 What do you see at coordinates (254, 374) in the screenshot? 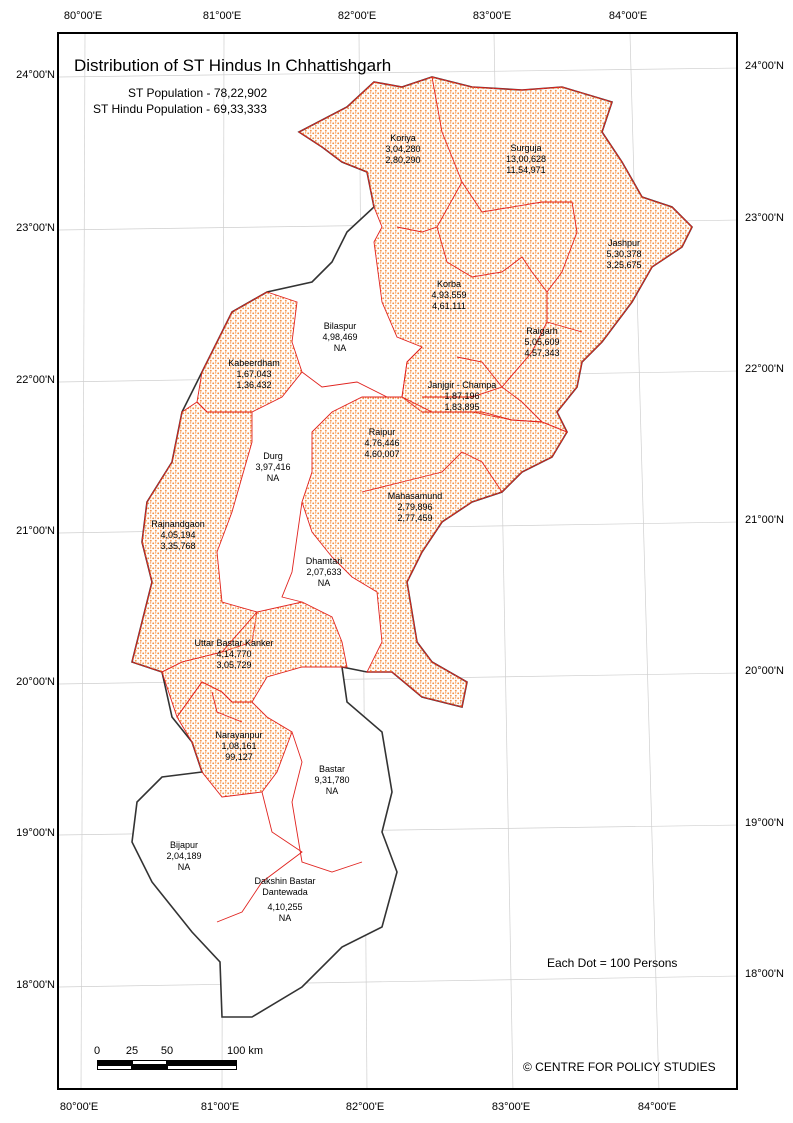
I see `district-label: Kabeerdham 1,67,043 1,36,432` at bounding box center [254, 374].